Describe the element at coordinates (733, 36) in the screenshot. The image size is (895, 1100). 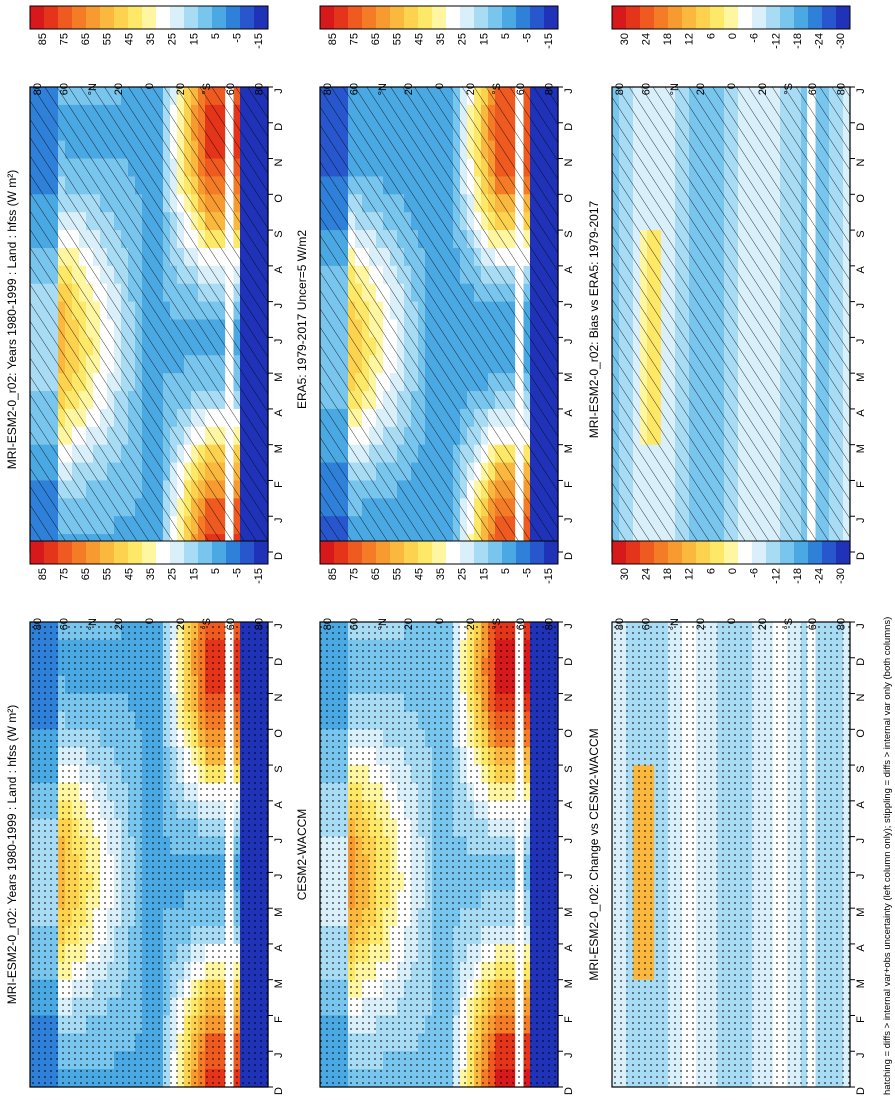
I see `colorbar-label: 0` at that location.